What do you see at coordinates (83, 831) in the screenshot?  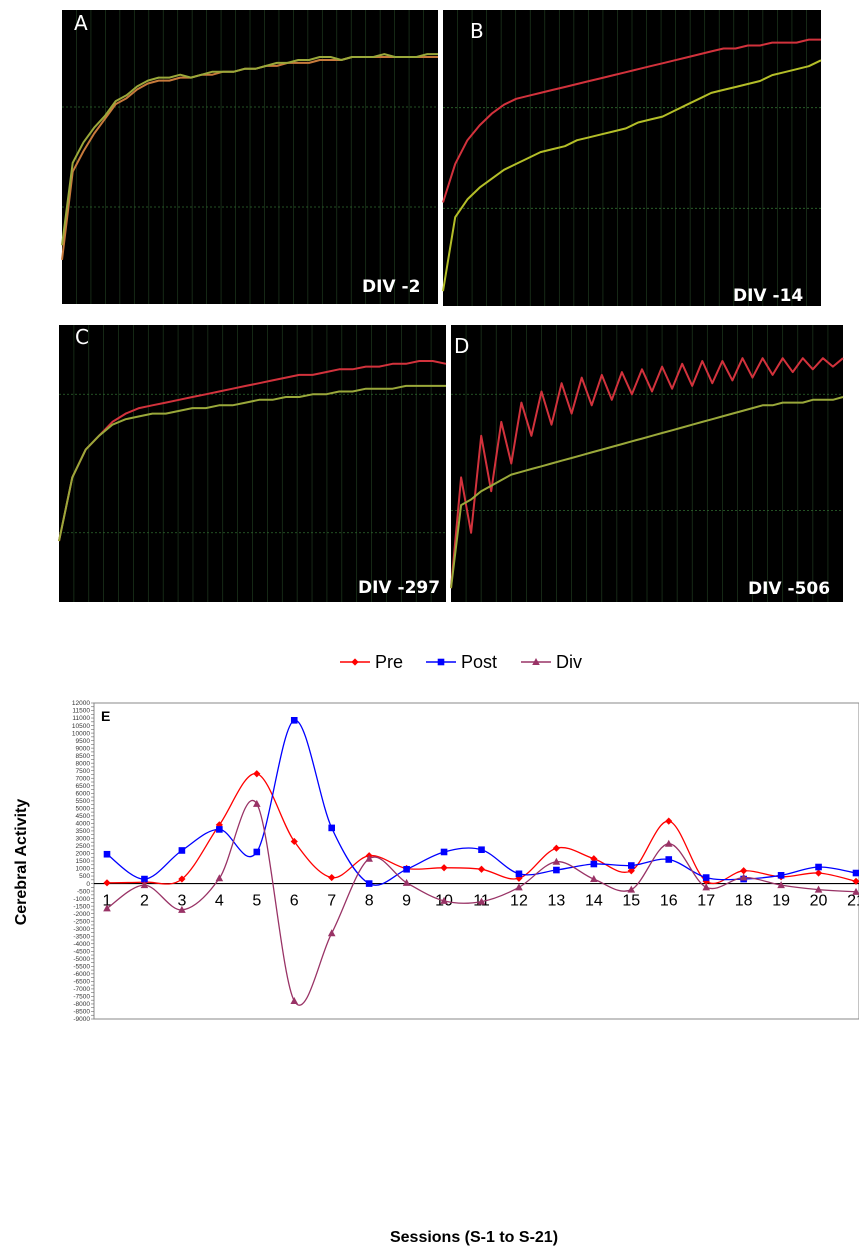 I see `y-tick-label: 3500` at bounding box center [83, 831].